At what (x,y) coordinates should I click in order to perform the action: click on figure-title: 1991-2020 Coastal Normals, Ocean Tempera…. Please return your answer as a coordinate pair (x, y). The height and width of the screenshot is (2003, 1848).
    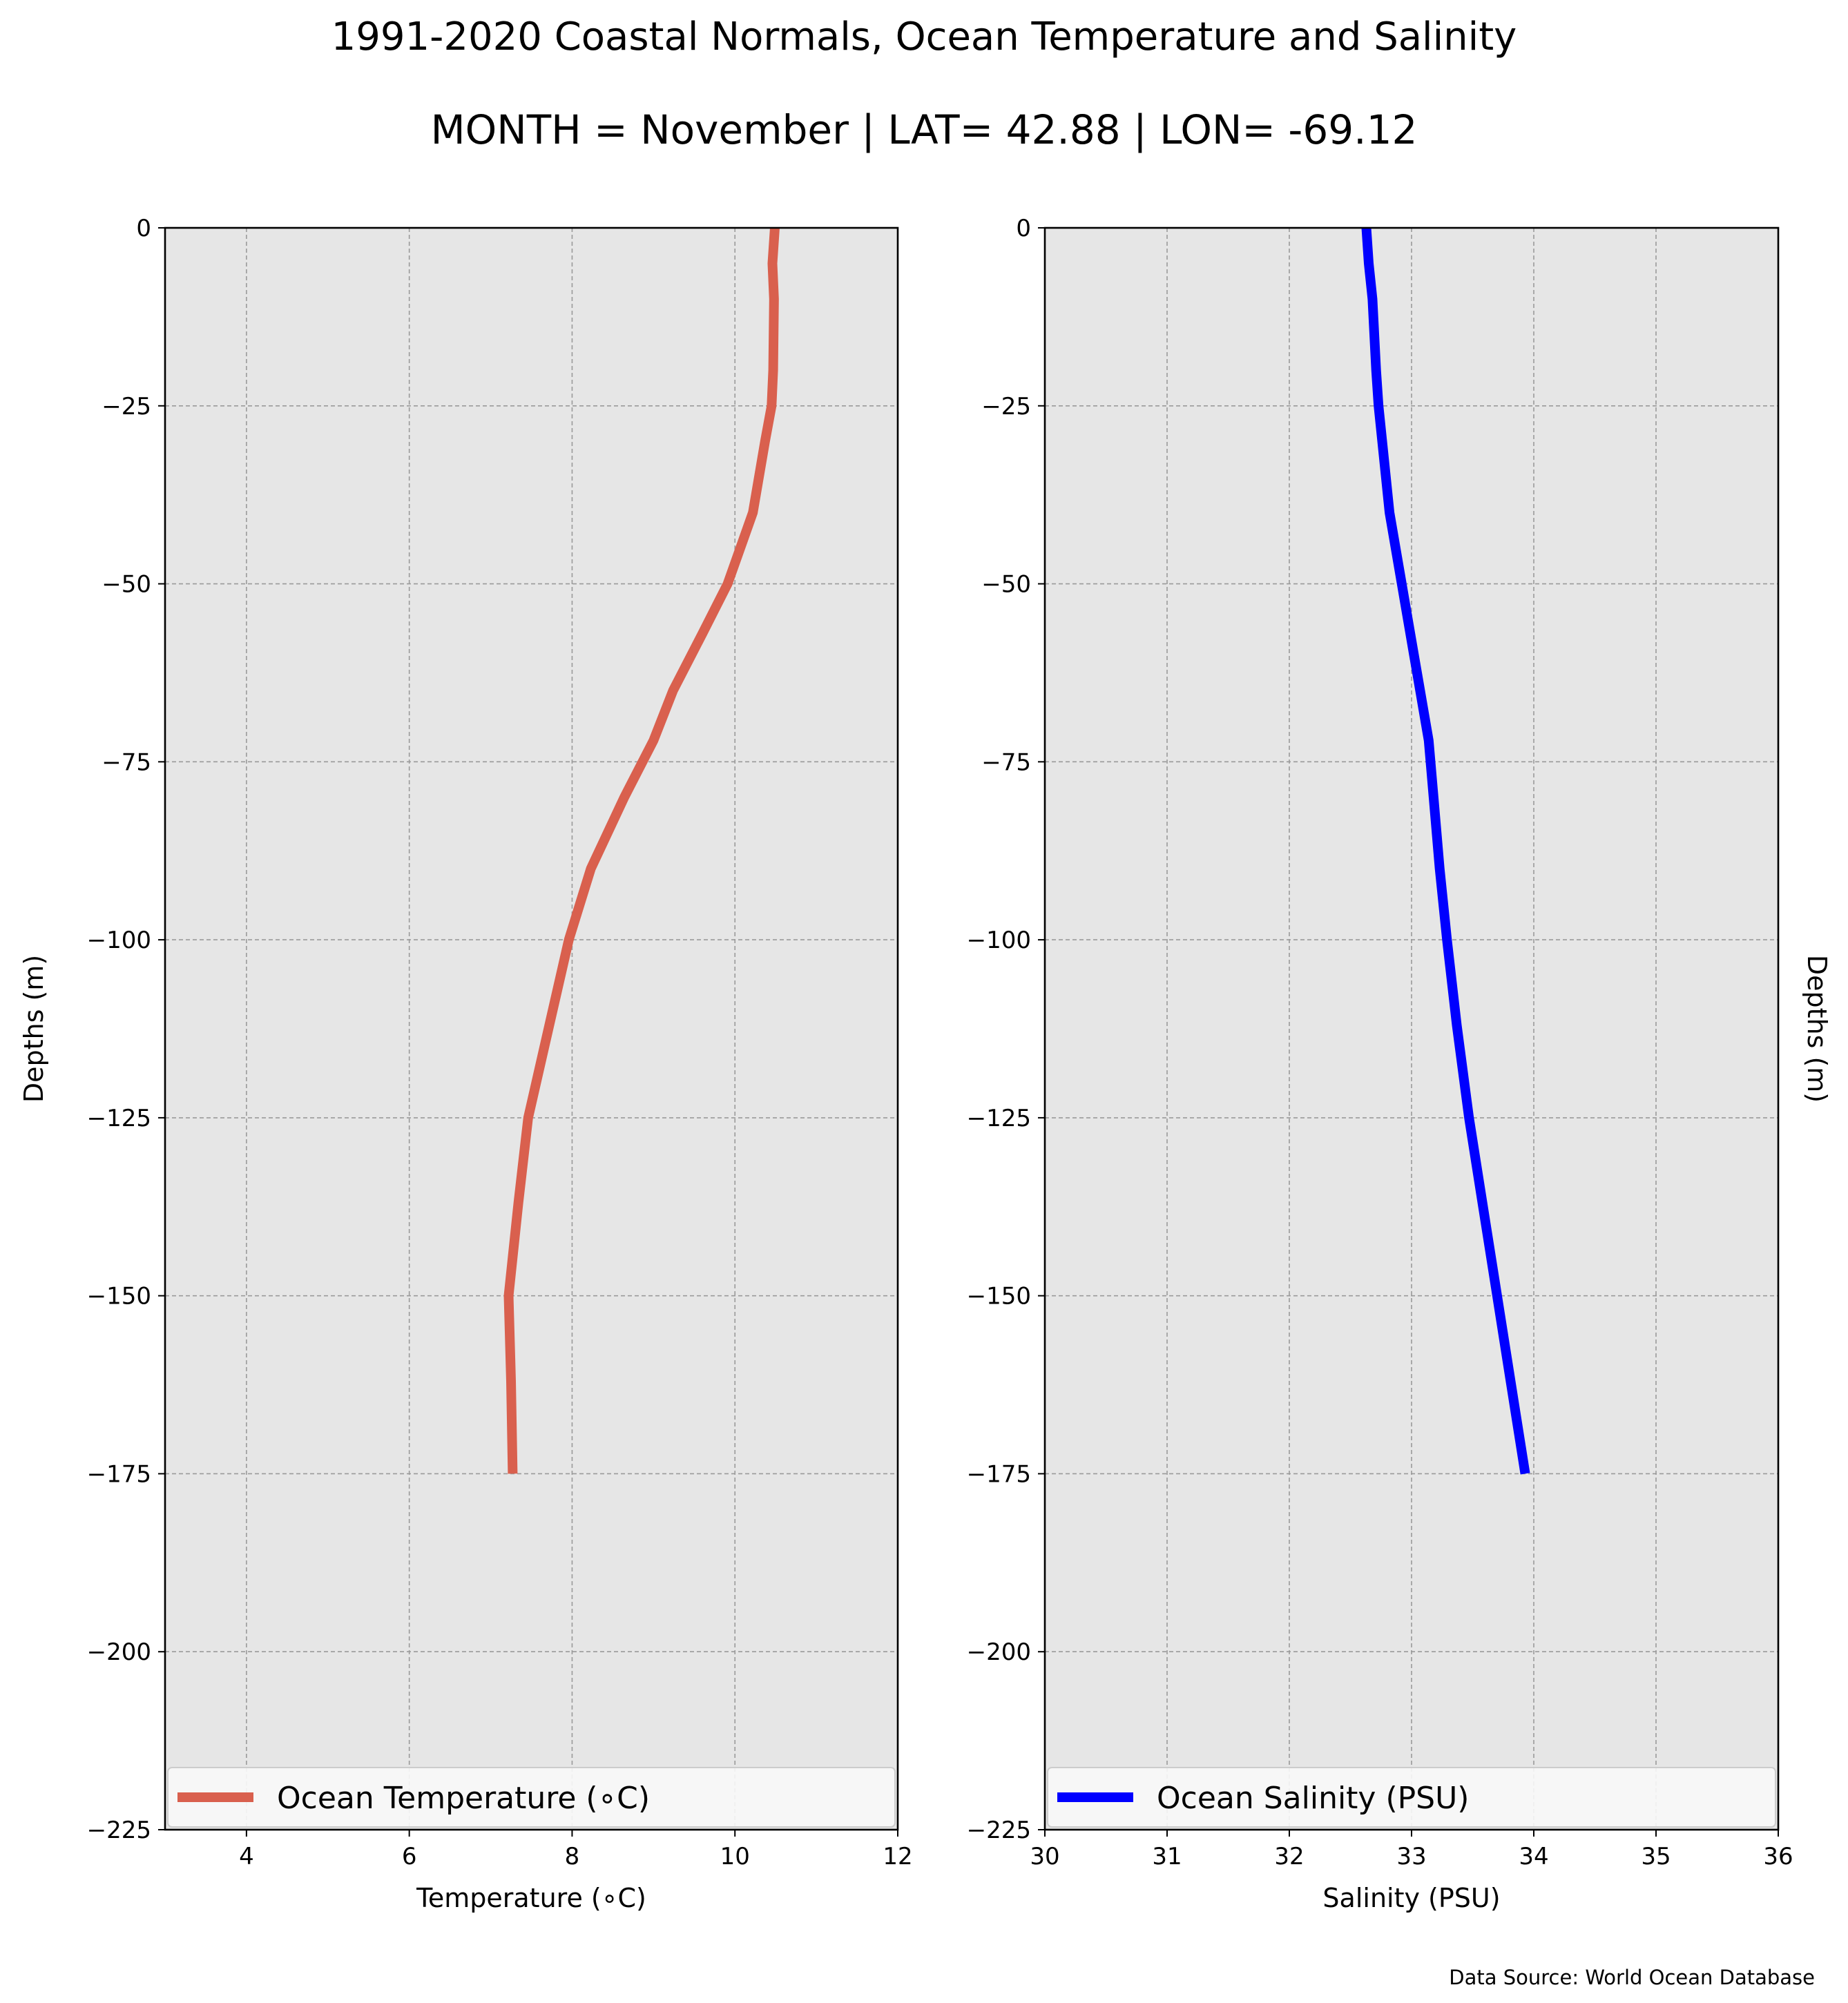
    Looking at the image, I should click on (924, 36).